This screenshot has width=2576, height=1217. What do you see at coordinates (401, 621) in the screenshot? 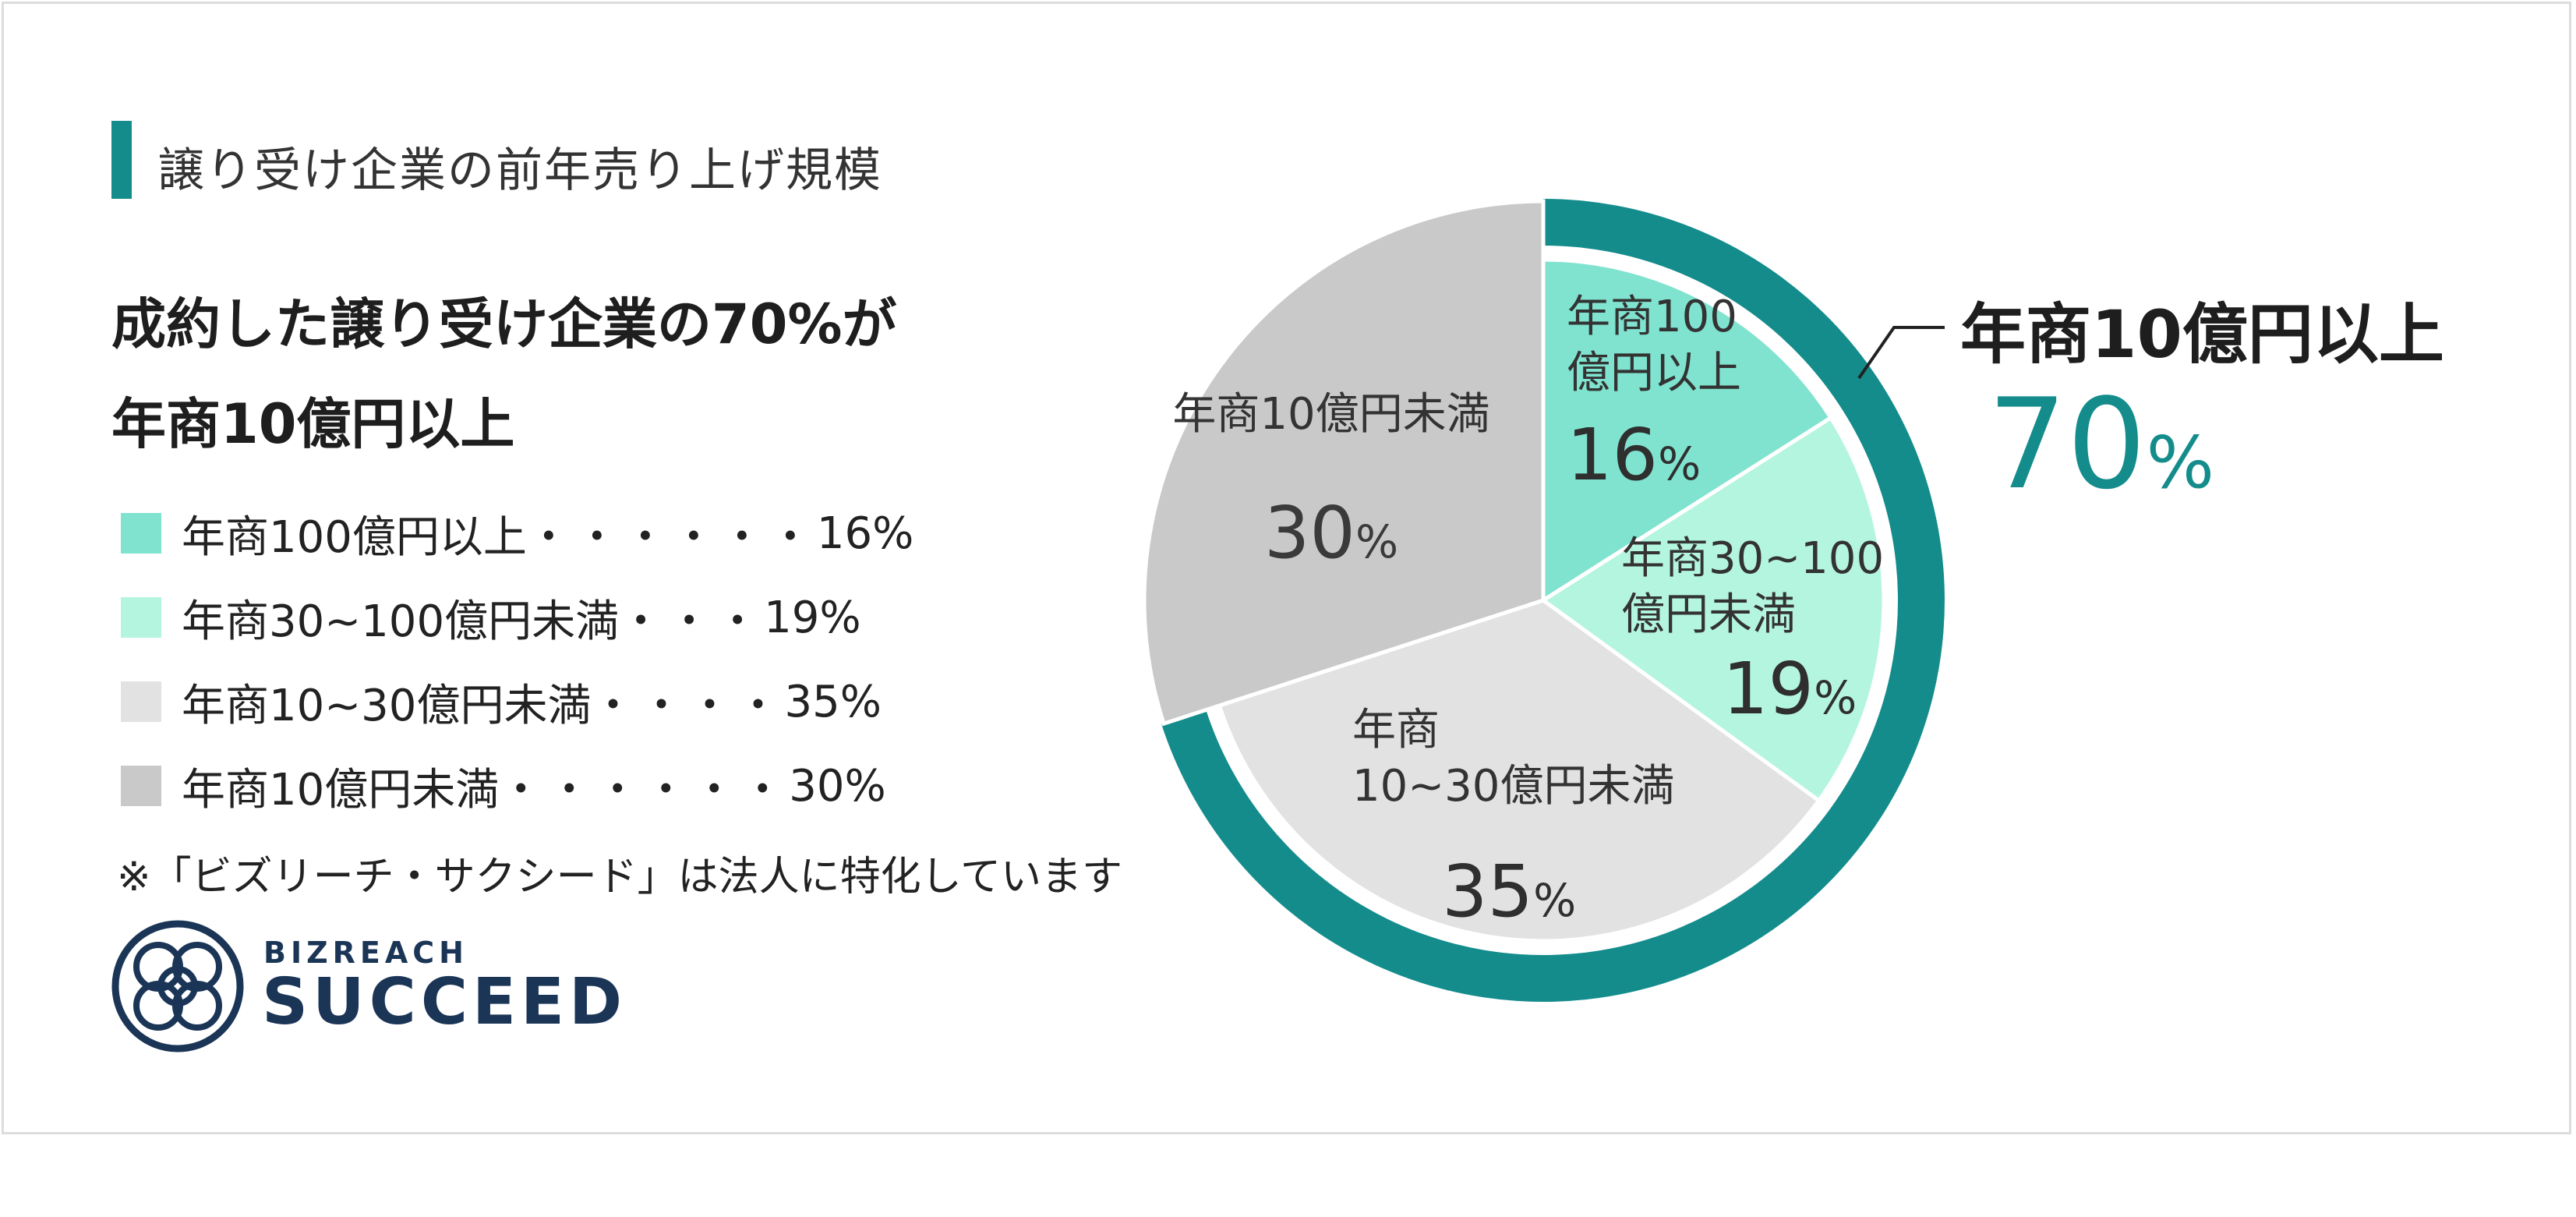
I see `legend-label: 年商30~100億円未満` at bounding box center [401, 621].